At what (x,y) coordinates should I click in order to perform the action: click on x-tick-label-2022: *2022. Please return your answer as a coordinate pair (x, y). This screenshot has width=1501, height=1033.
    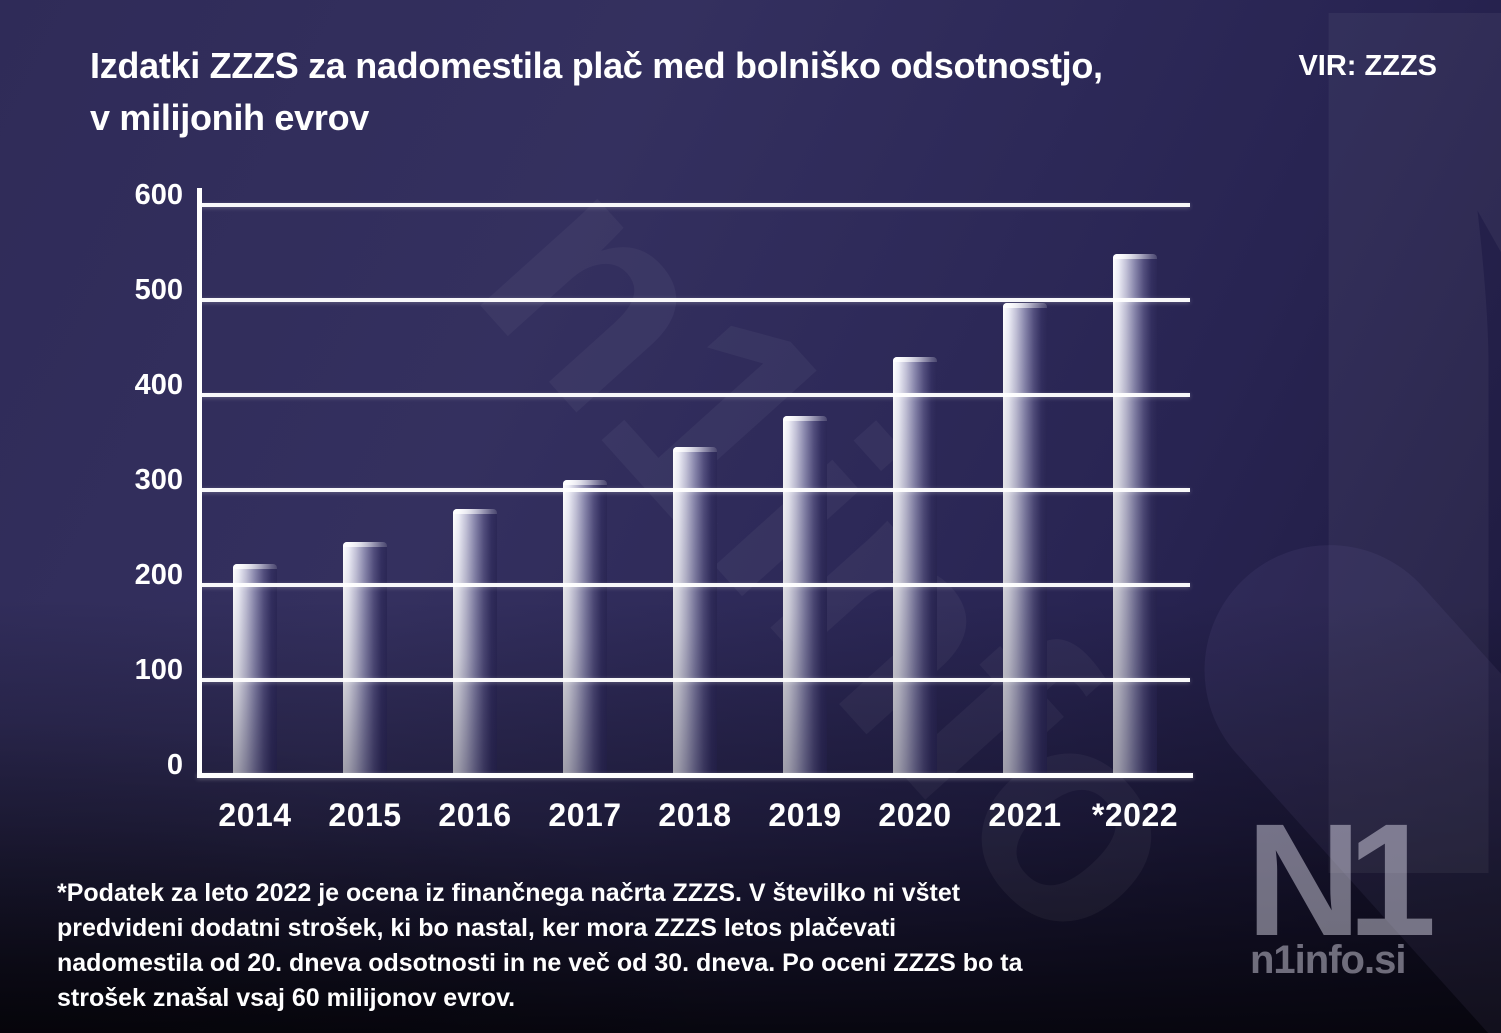
    Looking at the image, I should click on (1135, 815).